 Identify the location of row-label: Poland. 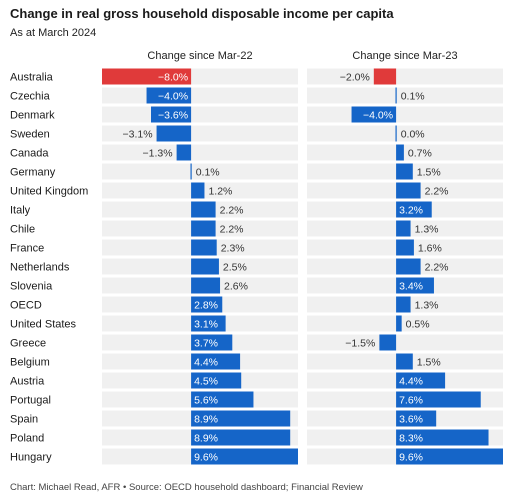
(27, 439).